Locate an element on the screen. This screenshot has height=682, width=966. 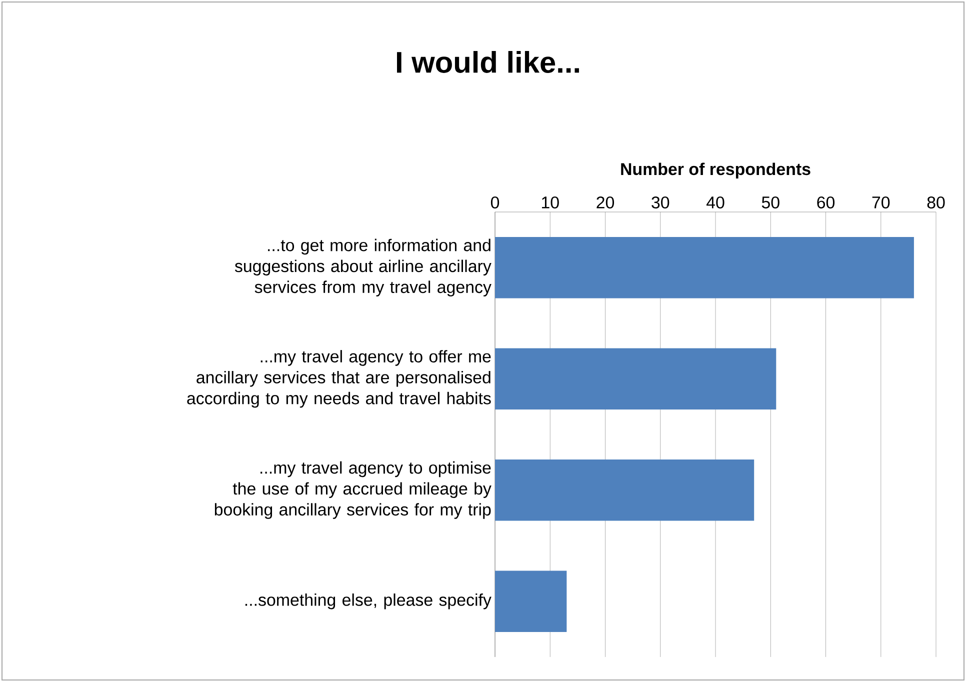
x-tick-label: 60 is located at coordinates (826, 202).